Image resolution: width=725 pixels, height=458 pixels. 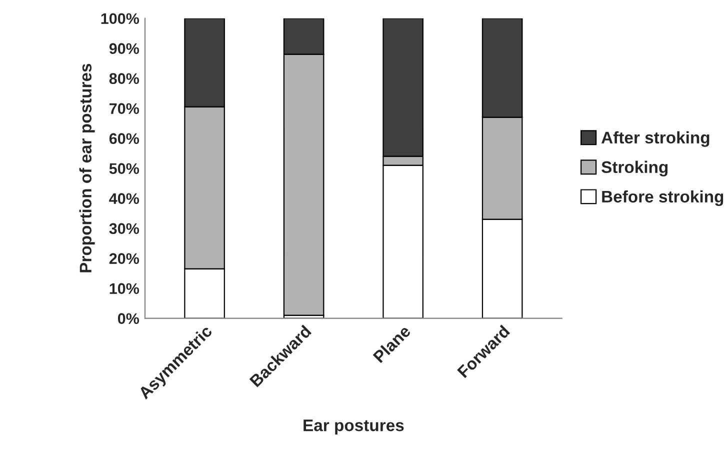 What do you see at coordinates (655, 139) in the screenshot?
I see `legend-label: After stroking` at bounding box center [655, 139].